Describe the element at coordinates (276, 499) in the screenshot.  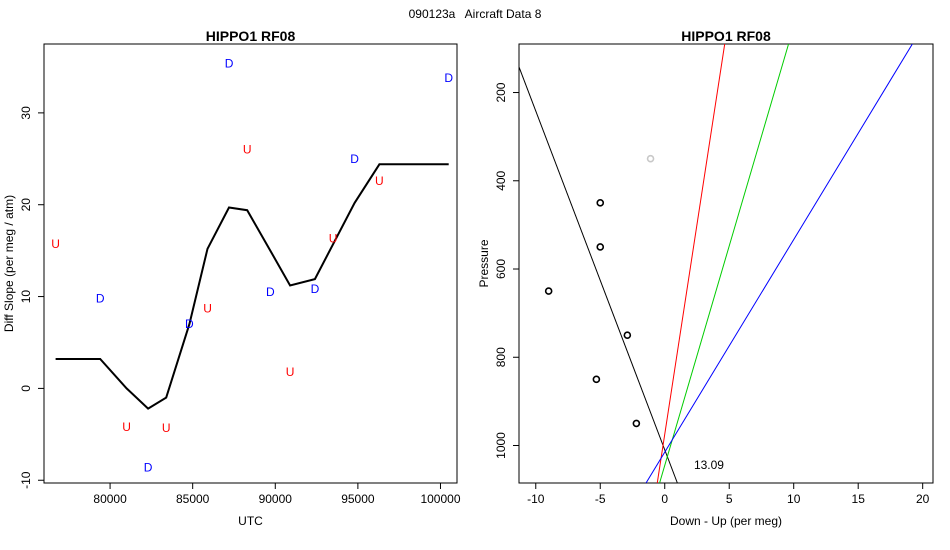
I see `left-x-tick-label: 90000` at that location.